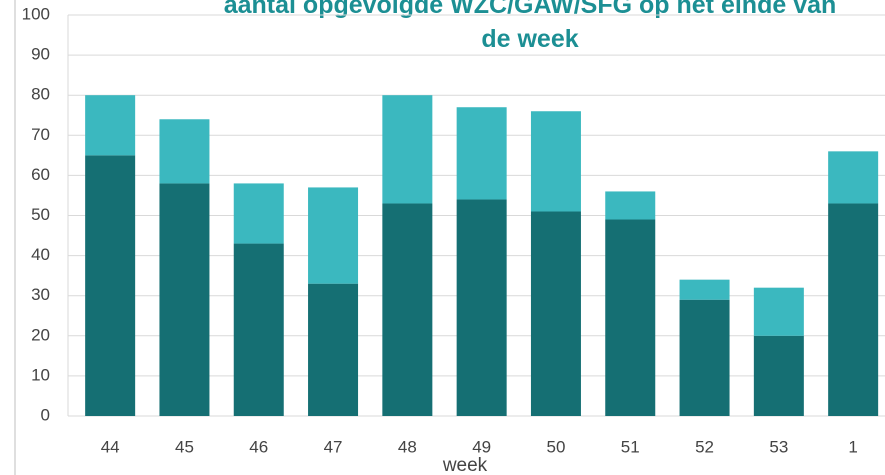  I want to click on y-tick-label: 100, so click(36, 13).